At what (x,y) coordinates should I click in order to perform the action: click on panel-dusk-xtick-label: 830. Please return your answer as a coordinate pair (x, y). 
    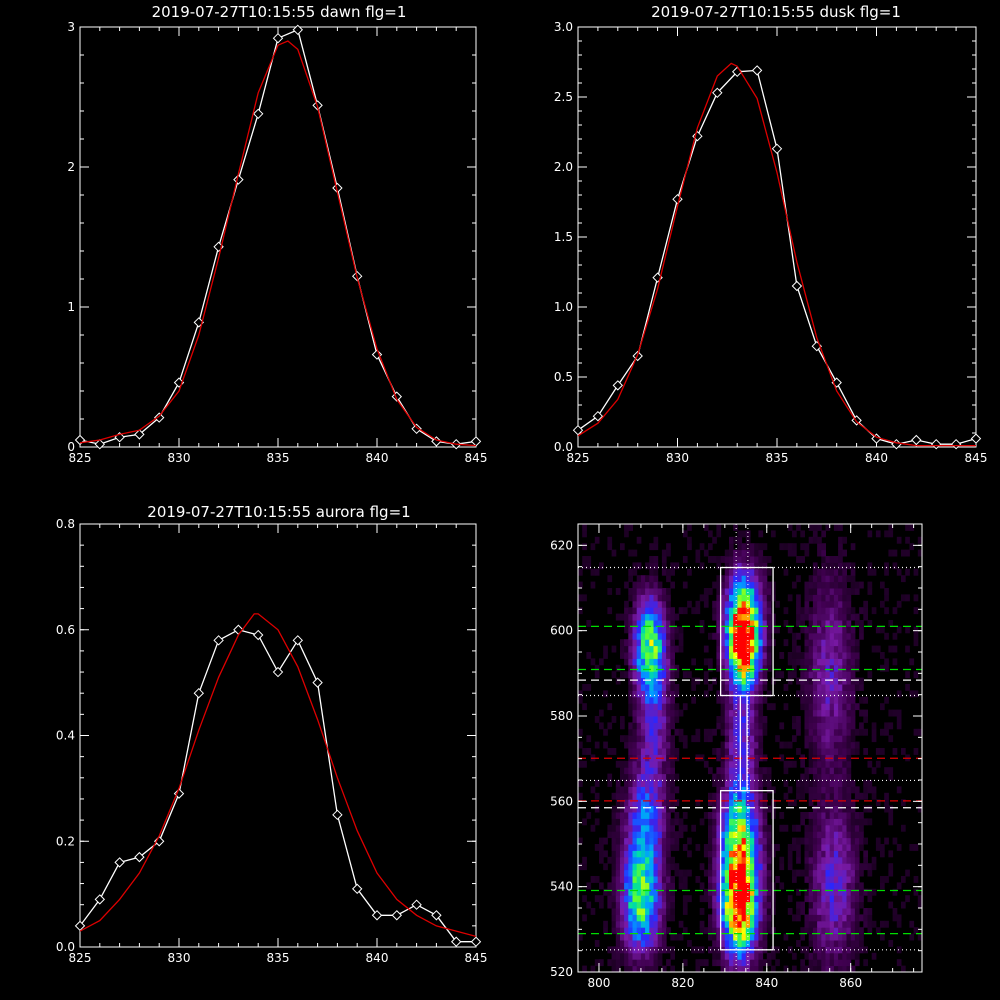
    Looking at the image, I should click on (677, 458).